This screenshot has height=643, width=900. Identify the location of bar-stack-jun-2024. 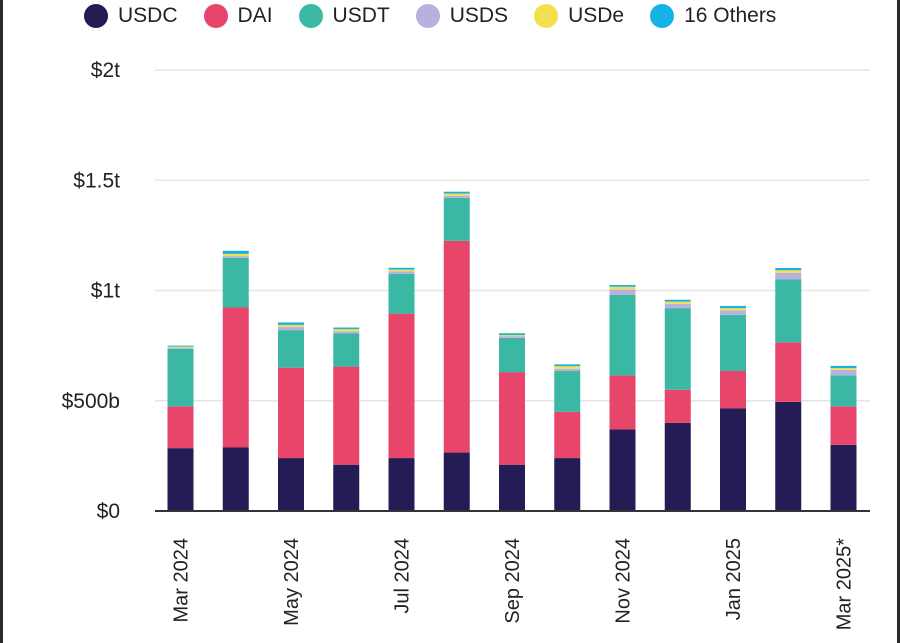
(346, 419).